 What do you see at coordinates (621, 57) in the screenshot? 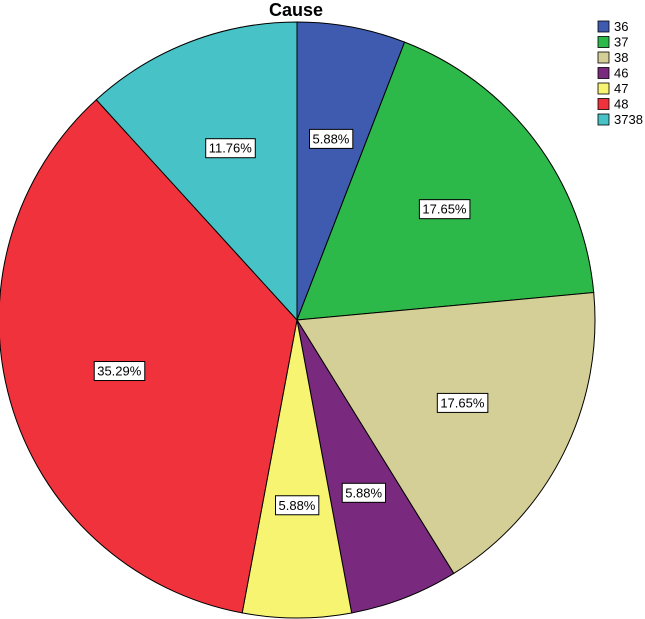
I see `legend-label-38: 38` at bounding box center [621, 57].